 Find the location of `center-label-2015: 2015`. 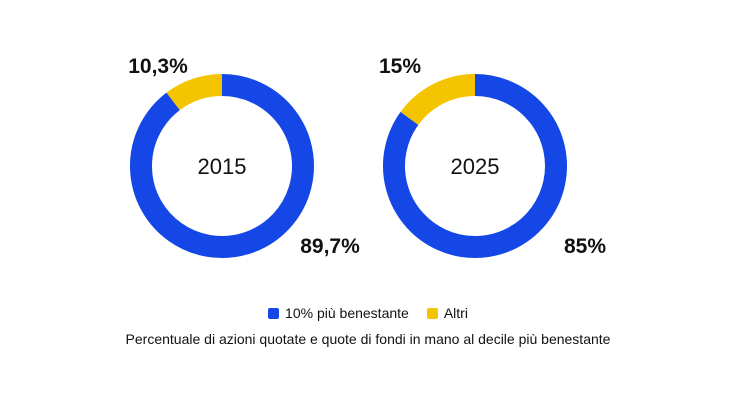

center-label-2015: 2015 is located at coordinates (222, 166).